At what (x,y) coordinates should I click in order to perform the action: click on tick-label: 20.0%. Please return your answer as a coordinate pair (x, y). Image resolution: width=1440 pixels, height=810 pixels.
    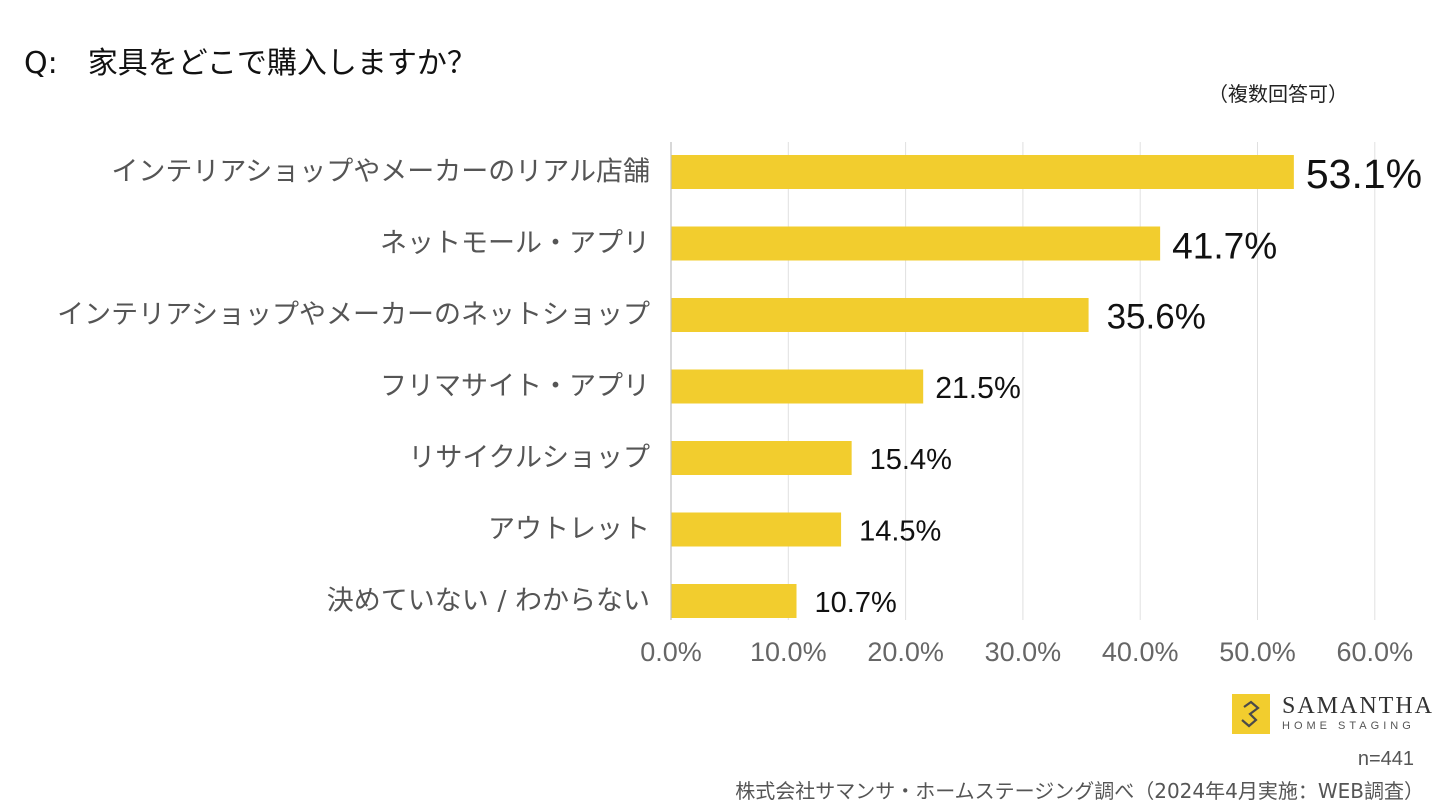
    Looking at the image, I should click on (905, 652).